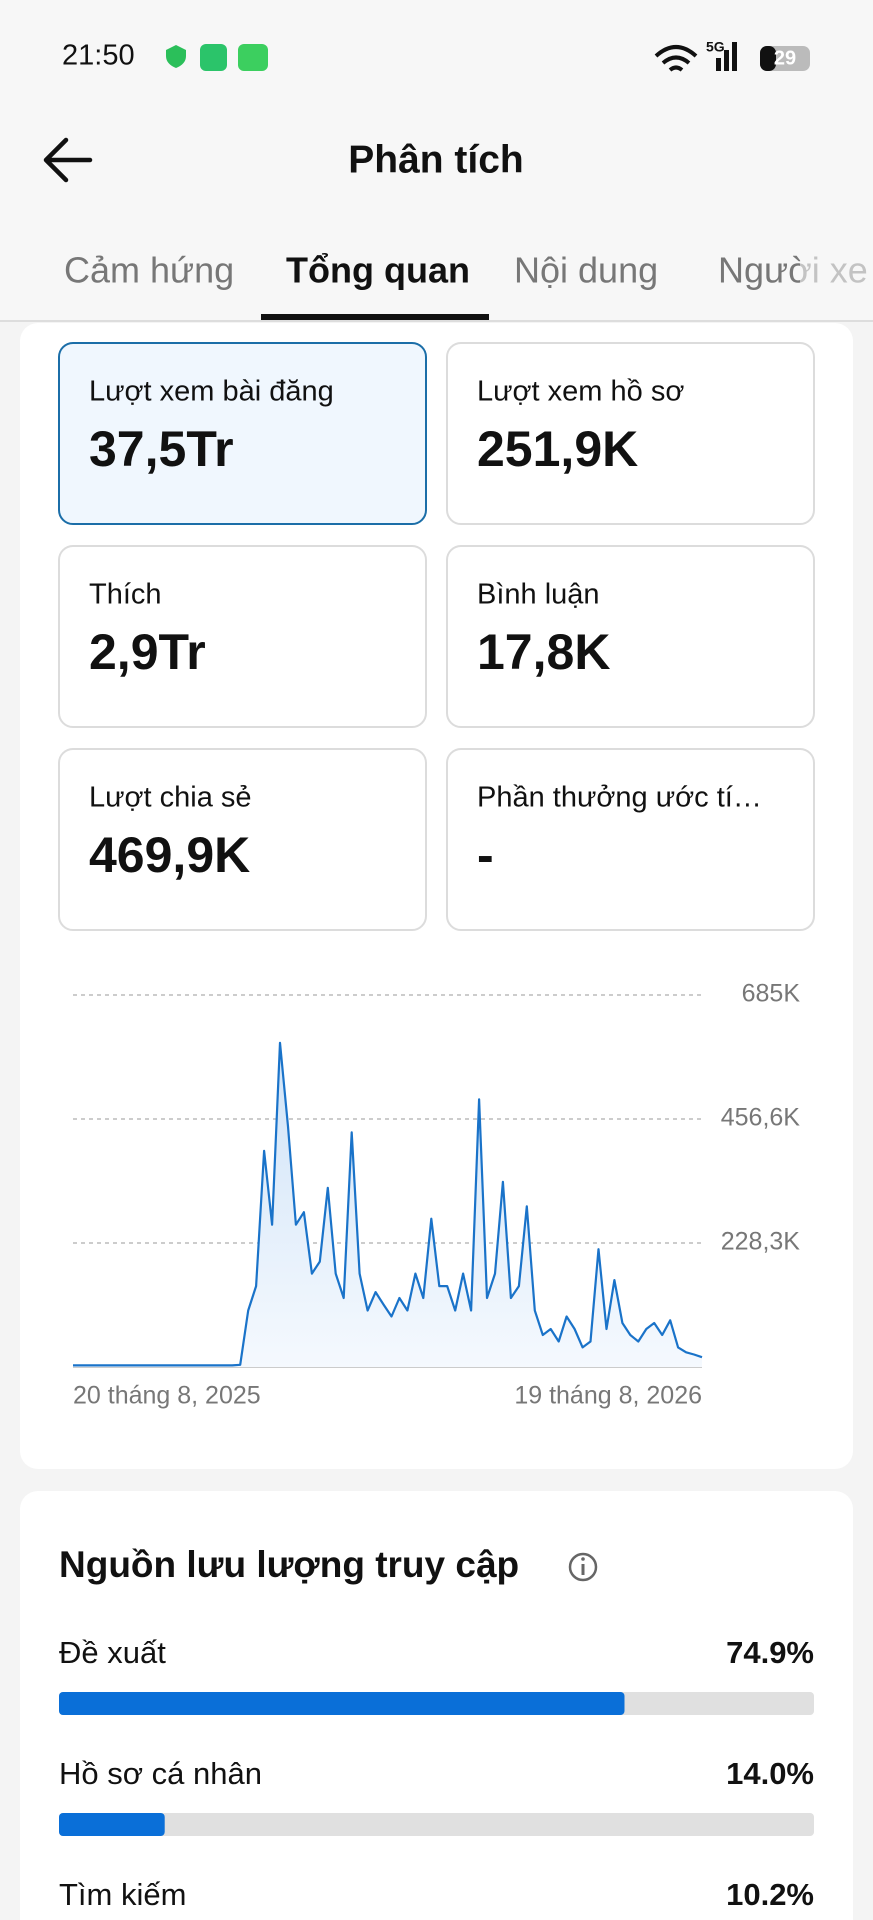 This screenshot has height=1920, width=873. Describe the element at coordinates (770, 1773) in the screenshot. I see `source-percent: 14.0%` at that location.